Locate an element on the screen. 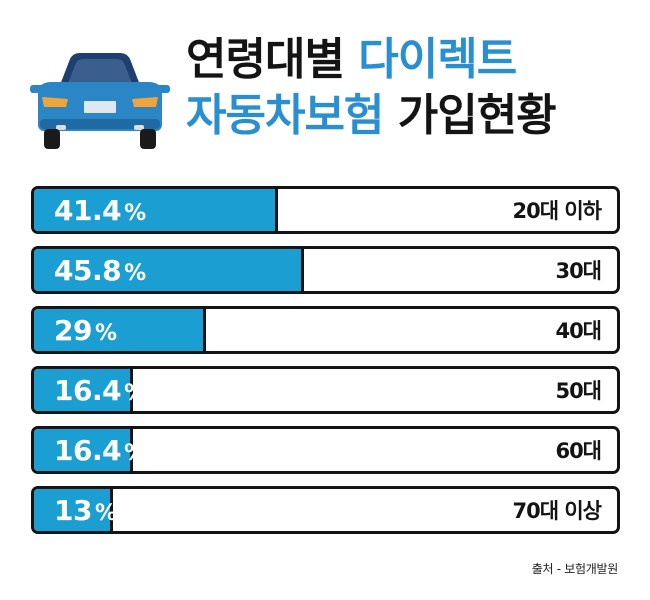  bar-value-label: 45.8% is located at coordinates (100, 270).